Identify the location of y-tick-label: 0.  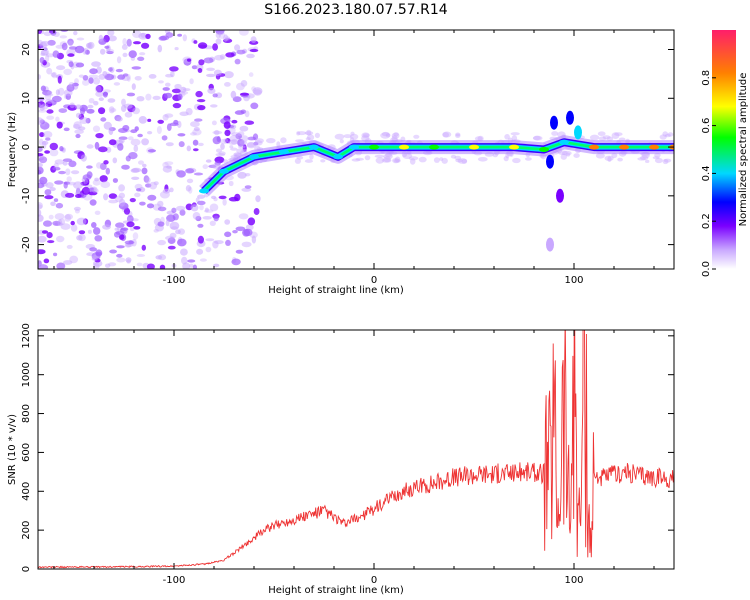
(26, 147).